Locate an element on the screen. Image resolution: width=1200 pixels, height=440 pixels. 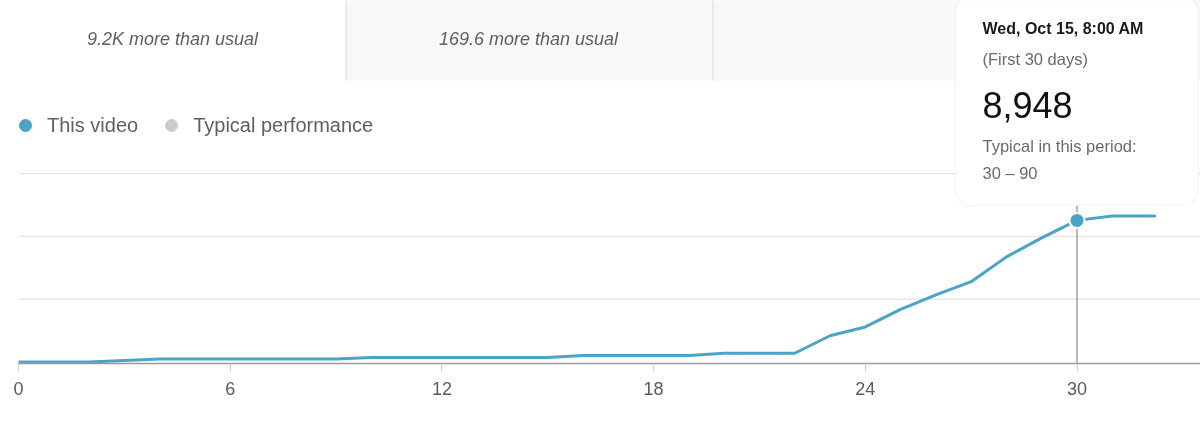
x-tick-label: 18 is located at coordinates (653, 388).